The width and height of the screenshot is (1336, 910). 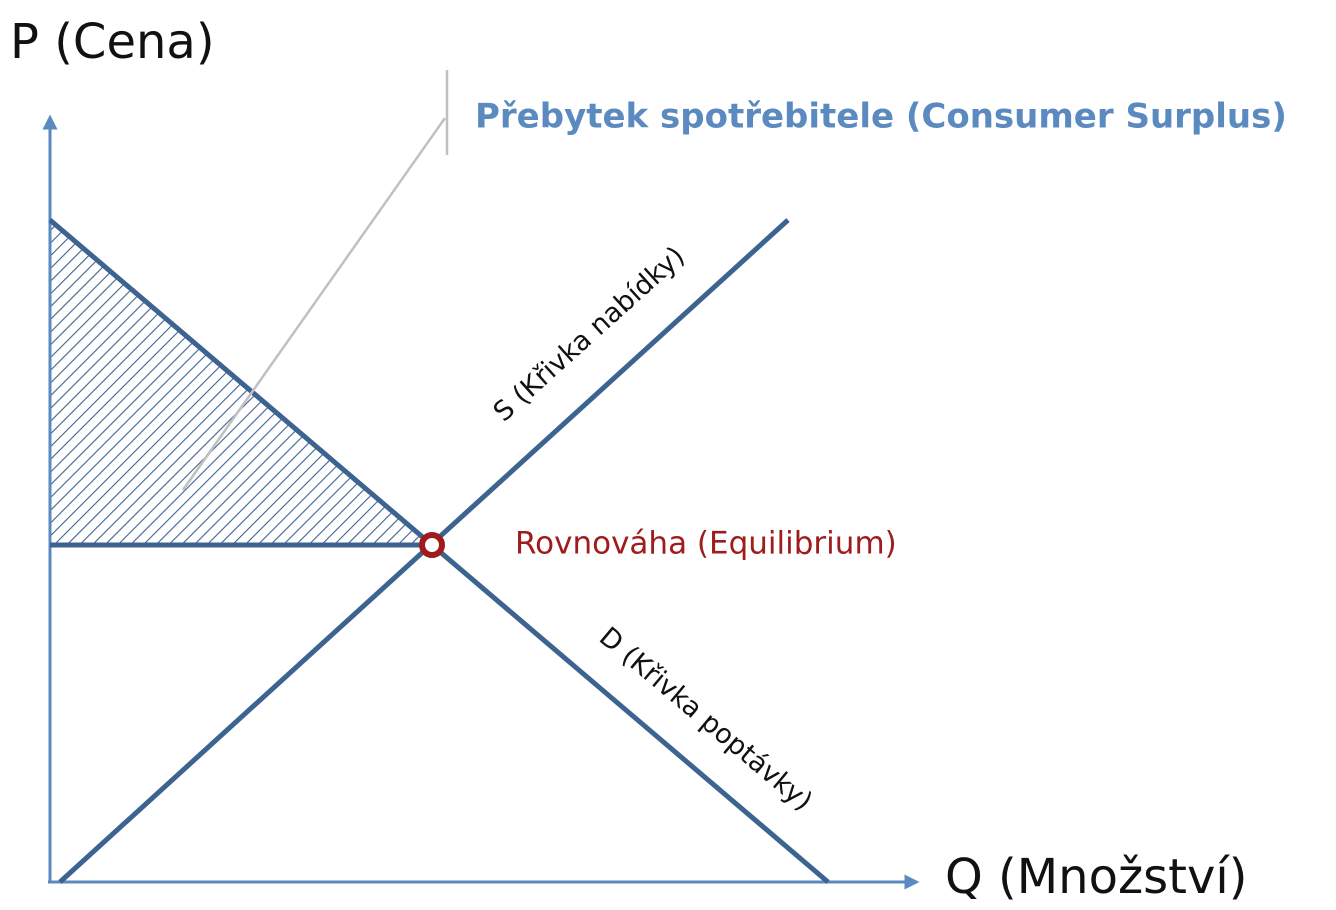 I want to click on equilibrium-label: Rovnováha (Equilibrium), so click(x=706, y=544).